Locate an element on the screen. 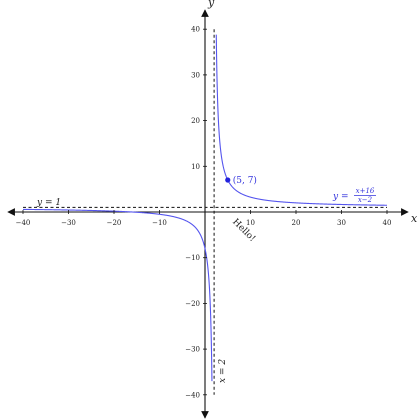  y-tick-label: 20 is located at coordinates (195, 121).